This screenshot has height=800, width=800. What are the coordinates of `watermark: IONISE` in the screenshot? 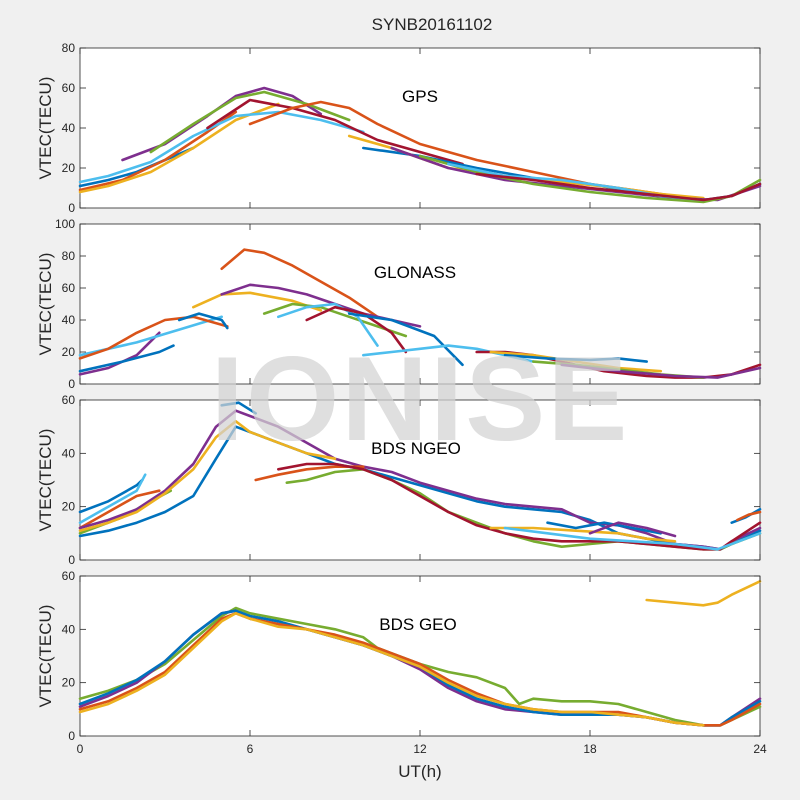 It's located at (420, 399).